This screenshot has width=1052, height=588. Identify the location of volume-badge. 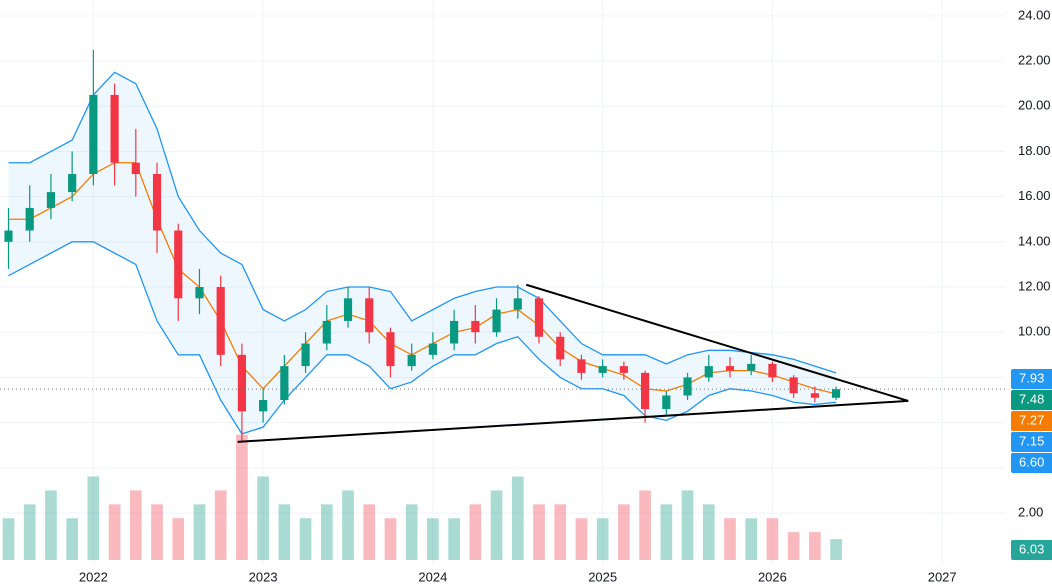
(1031, 550).